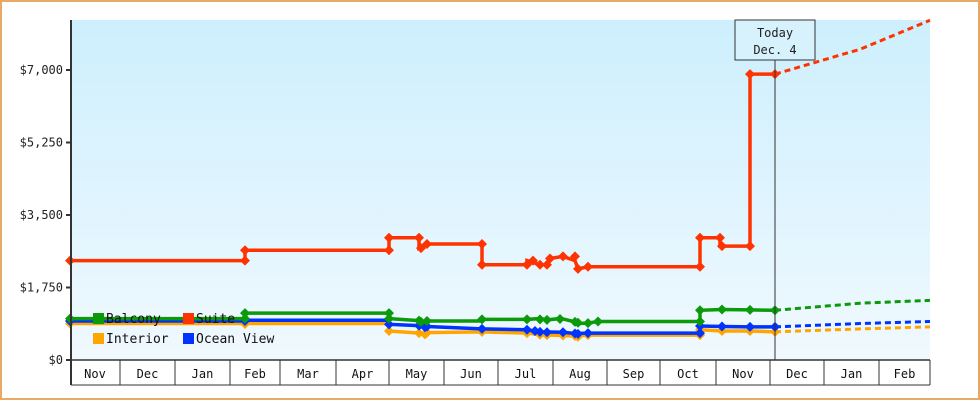  I want to click on legend: Balcony Suite Interior Ocean View, so click(183, 329).